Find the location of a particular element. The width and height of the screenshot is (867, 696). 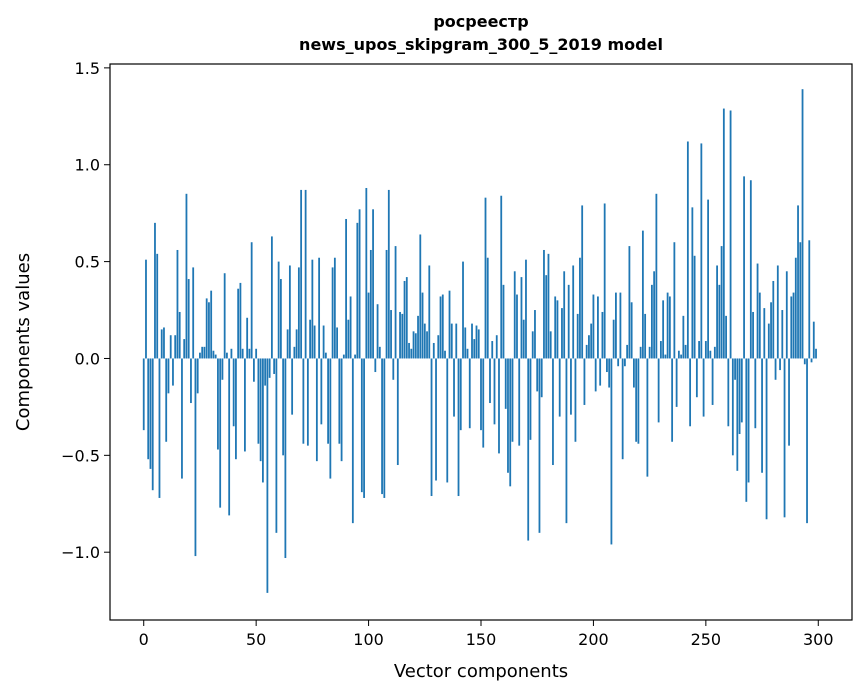

chart-title: росреестр is located at coordinates (481, 21).